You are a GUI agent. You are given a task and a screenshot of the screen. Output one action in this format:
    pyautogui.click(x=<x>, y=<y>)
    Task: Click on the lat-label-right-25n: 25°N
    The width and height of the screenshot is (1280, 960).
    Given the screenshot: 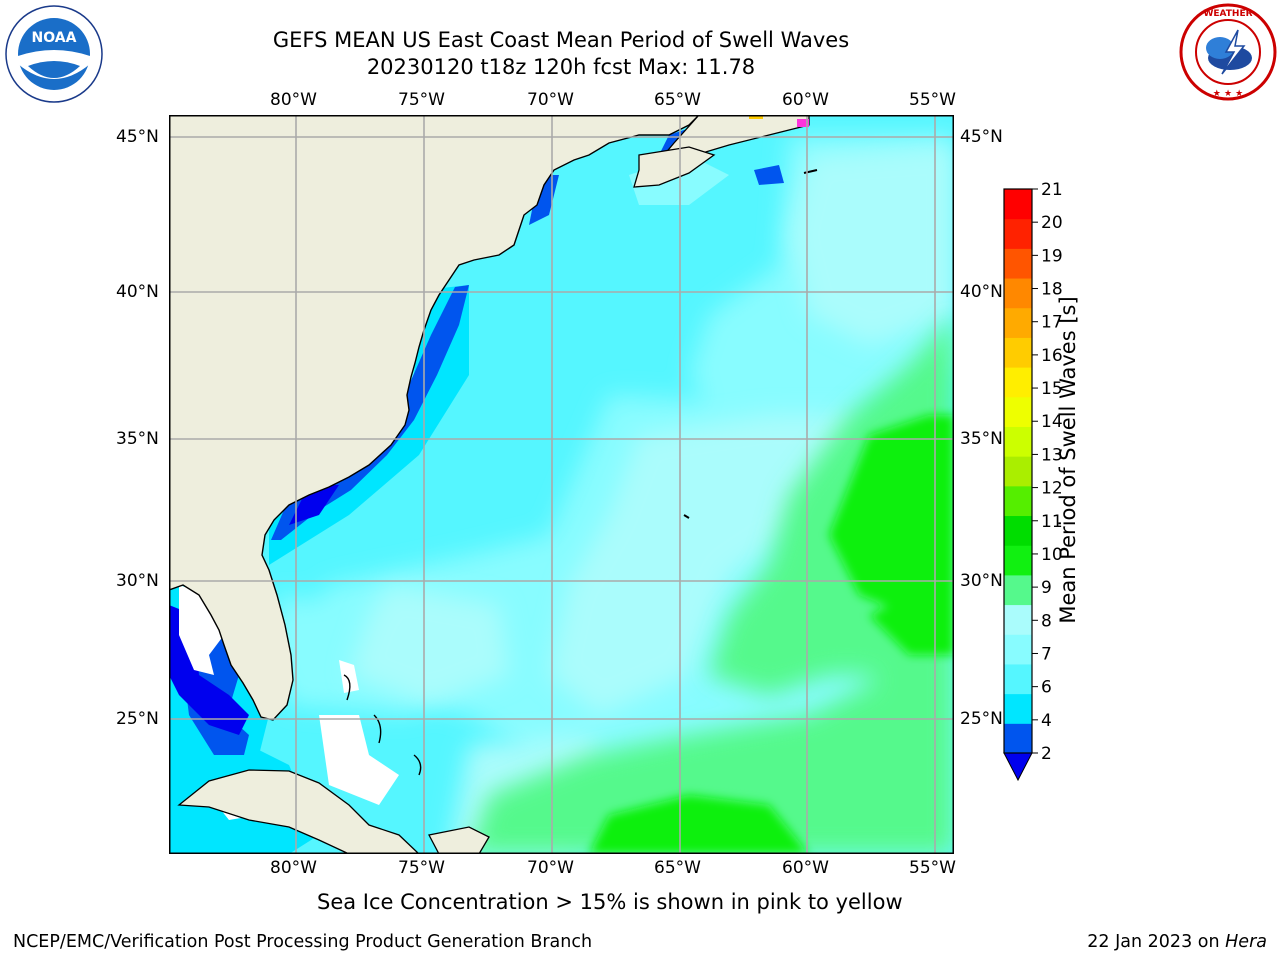 What is the action you would take?
    pyautogui.click(x=981, y=719)
    